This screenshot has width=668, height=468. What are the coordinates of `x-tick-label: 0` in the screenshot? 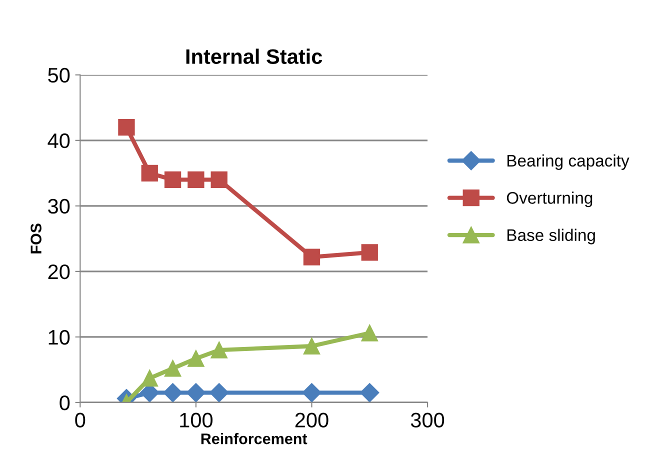 It's located at (80, 420).